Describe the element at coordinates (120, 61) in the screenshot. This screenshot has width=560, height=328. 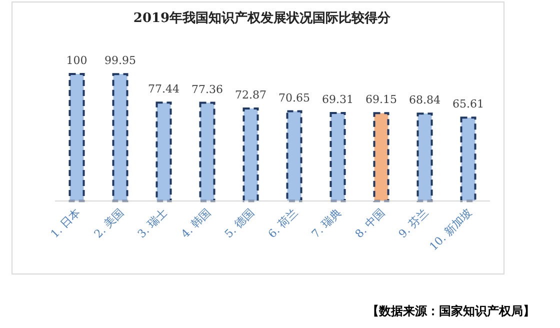
I see `data-label: 99.95` at that location.